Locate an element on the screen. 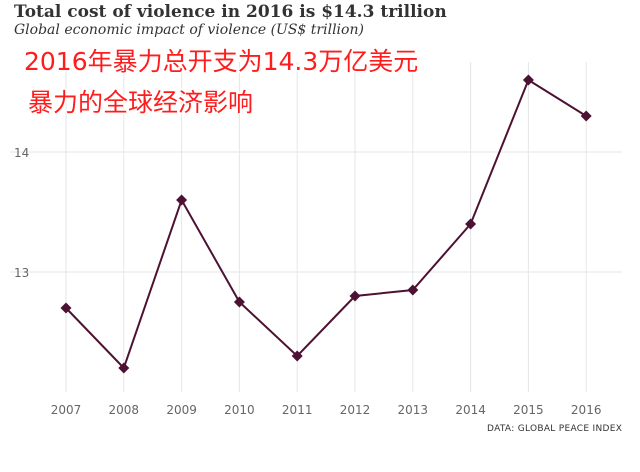  chinese-caption-overlay: 2016年暴力总开支为14.3万亿美元 暴力的全球经济影响 is located at coordinates (221, 82).